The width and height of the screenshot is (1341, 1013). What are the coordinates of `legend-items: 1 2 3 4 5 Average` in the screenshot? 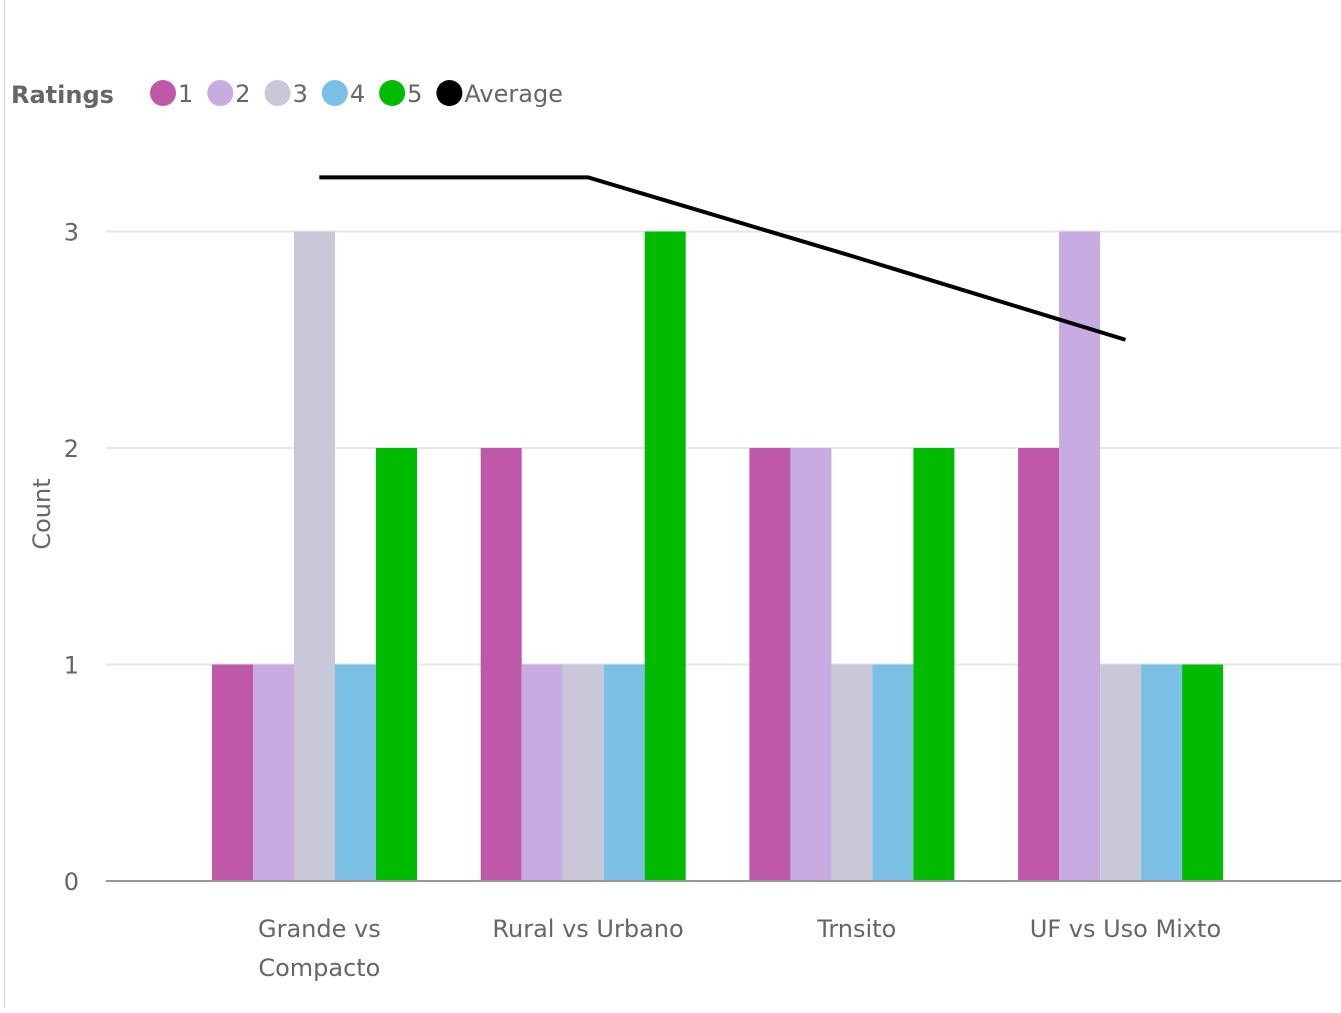 It's located at (356, 94).